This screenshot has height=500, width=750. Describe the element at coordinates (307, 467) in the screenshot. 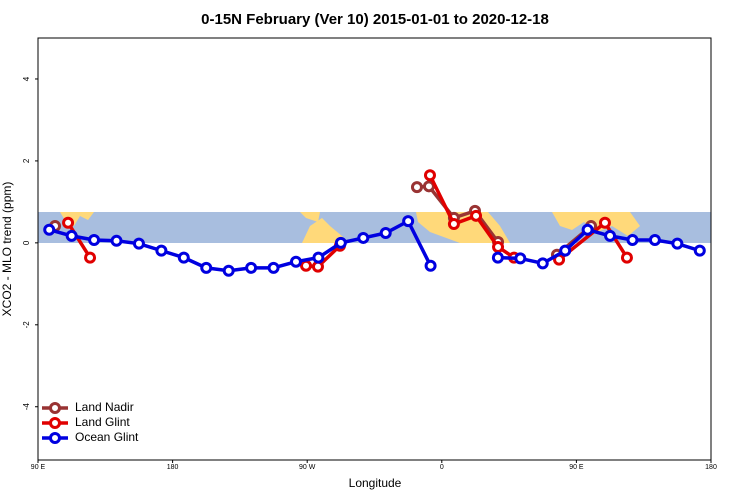

I see `x-tick-label: 90 W` at that location.